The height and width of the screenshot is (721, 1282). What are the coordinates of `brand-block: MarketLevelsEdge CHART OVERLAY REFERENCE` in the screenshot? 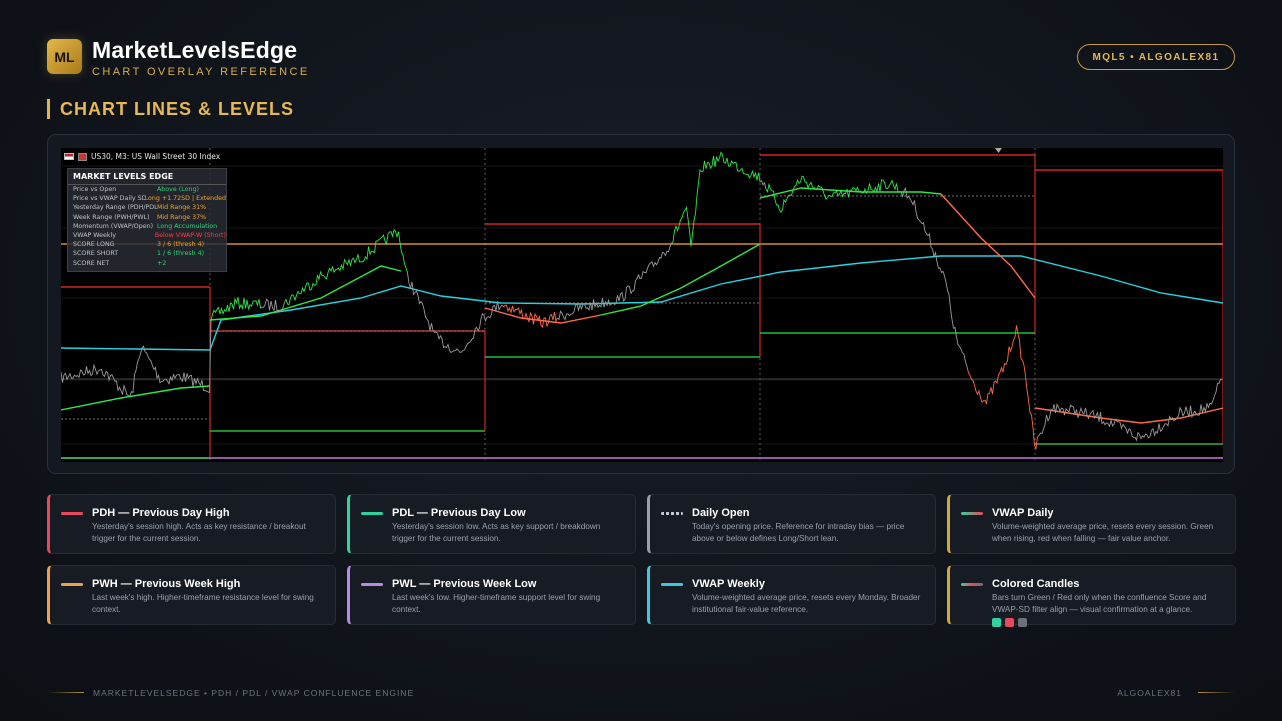 It's located at (201, 57).